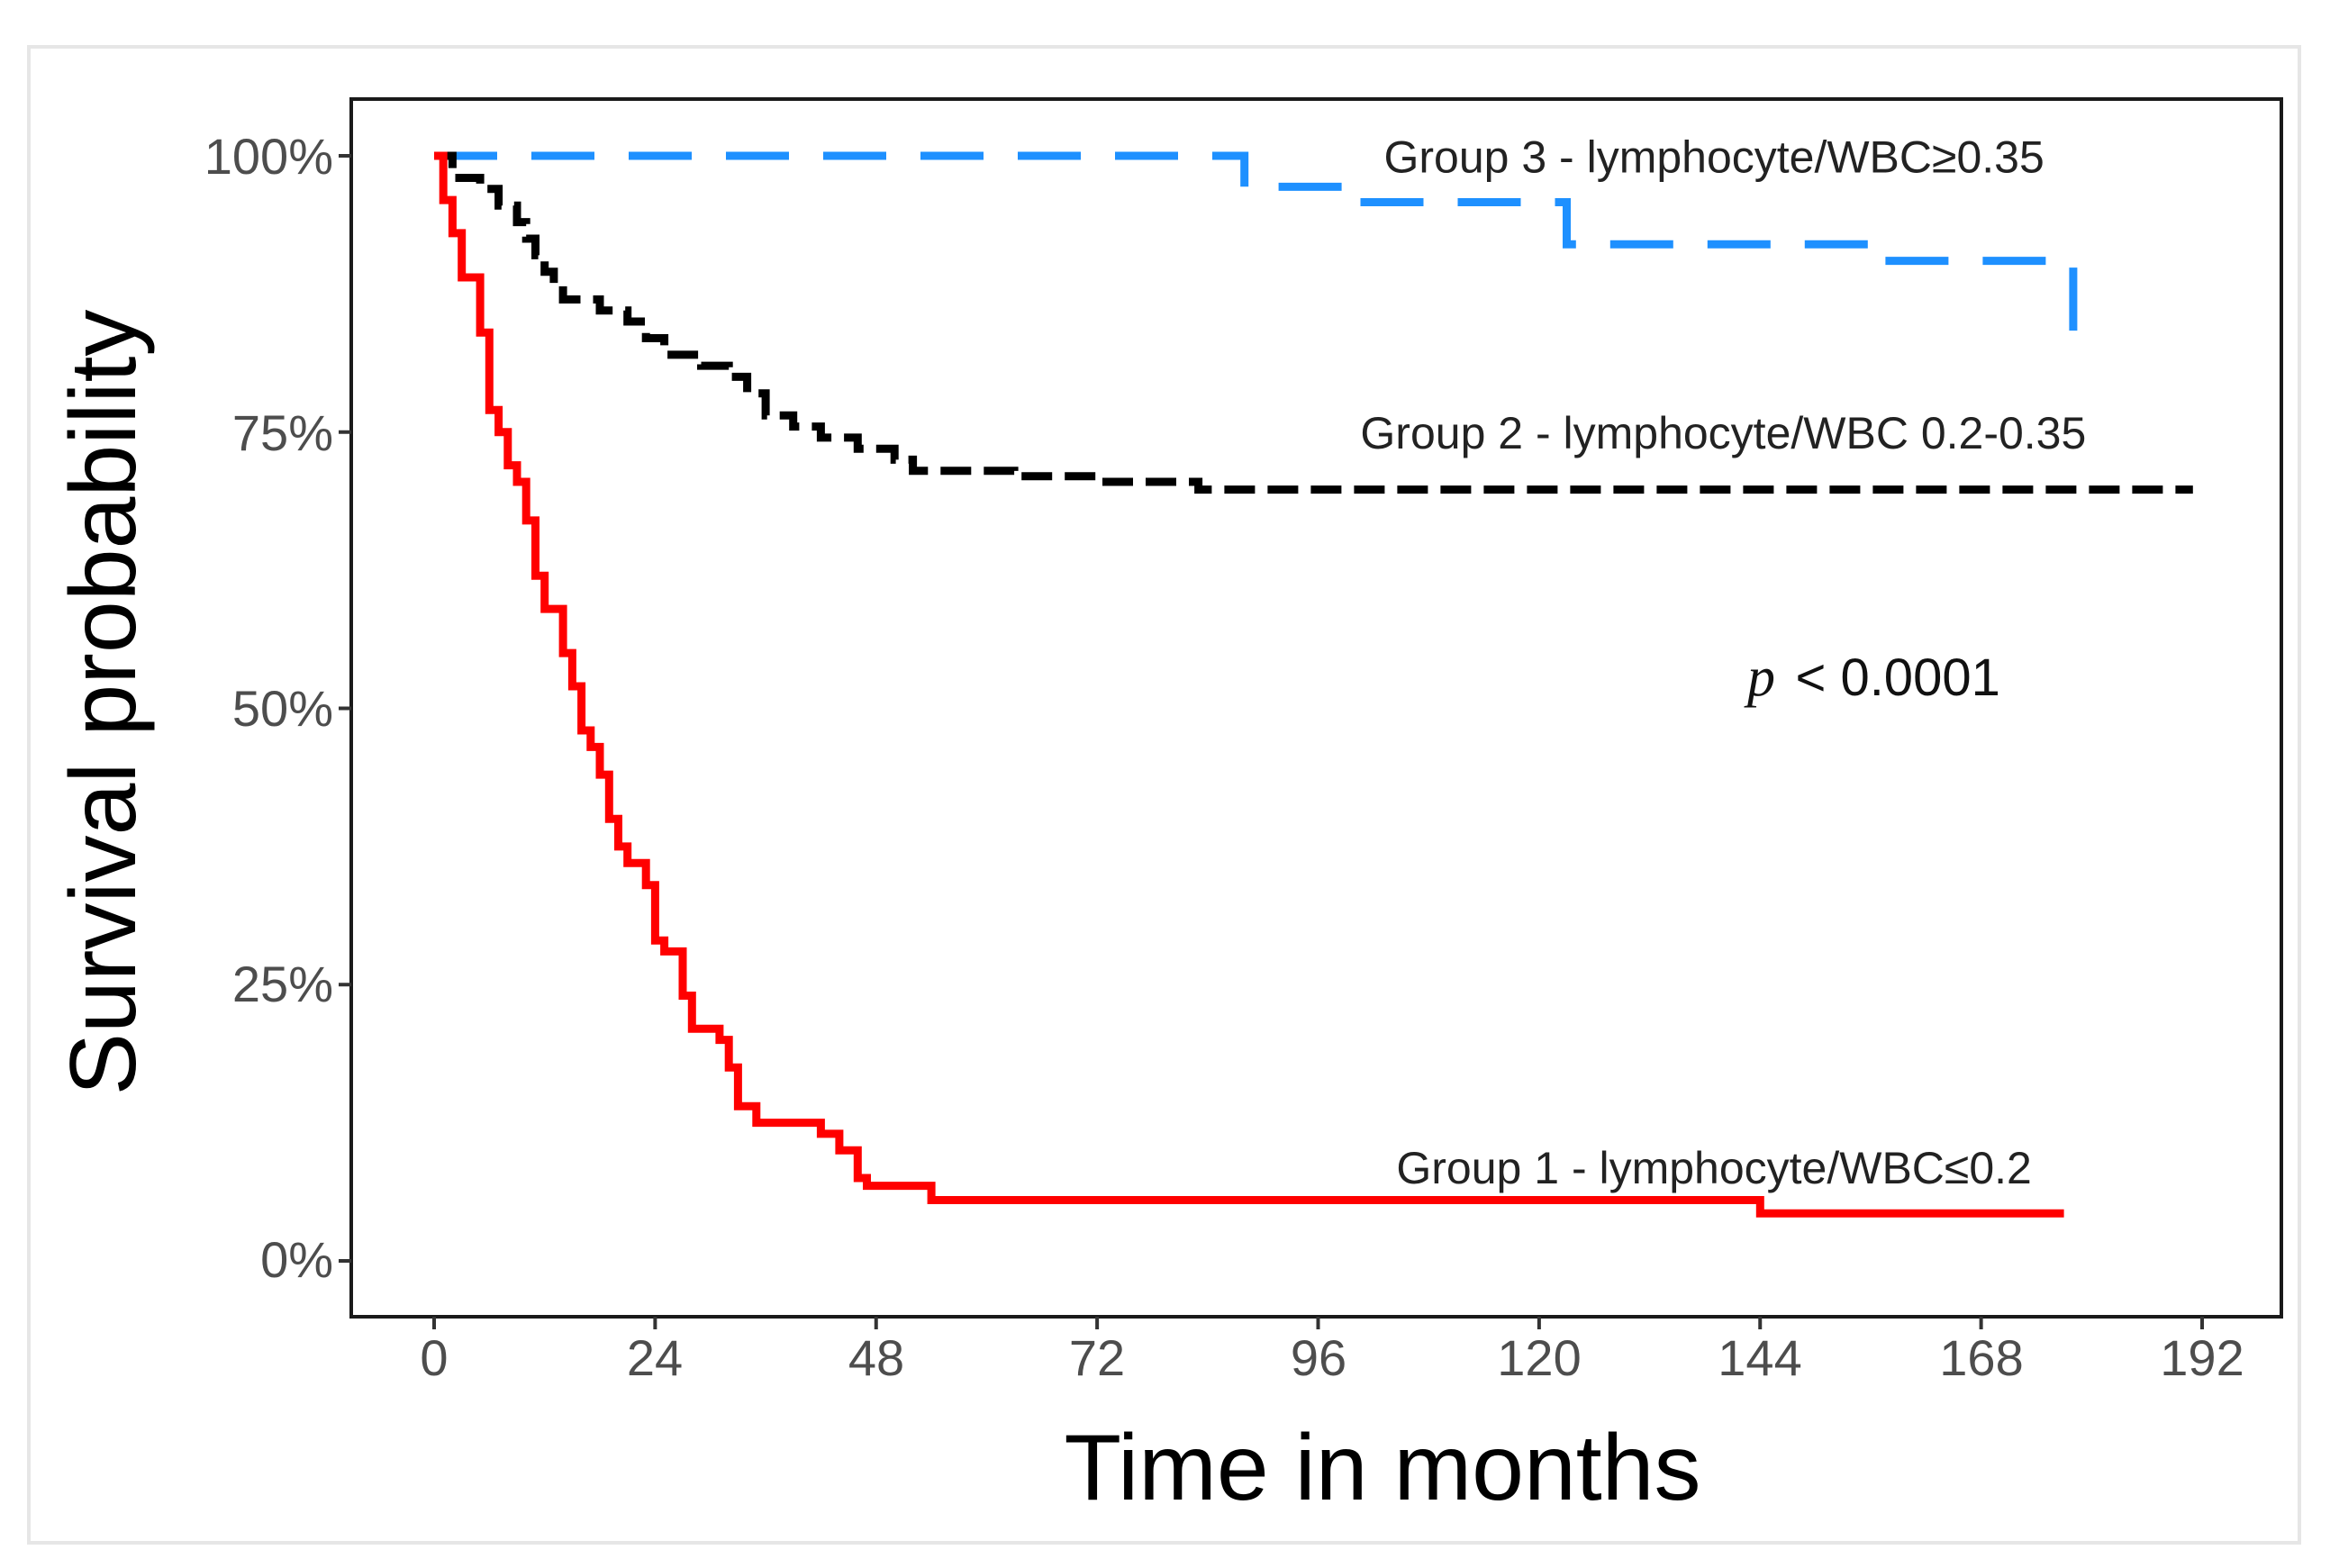 The width and height of the screenshot is (2330, 1568). What do you see at coordinates (1759, 1357) in the screenshot?
I see `x-tick-label: 144` at bounding box center [1759, 1357].